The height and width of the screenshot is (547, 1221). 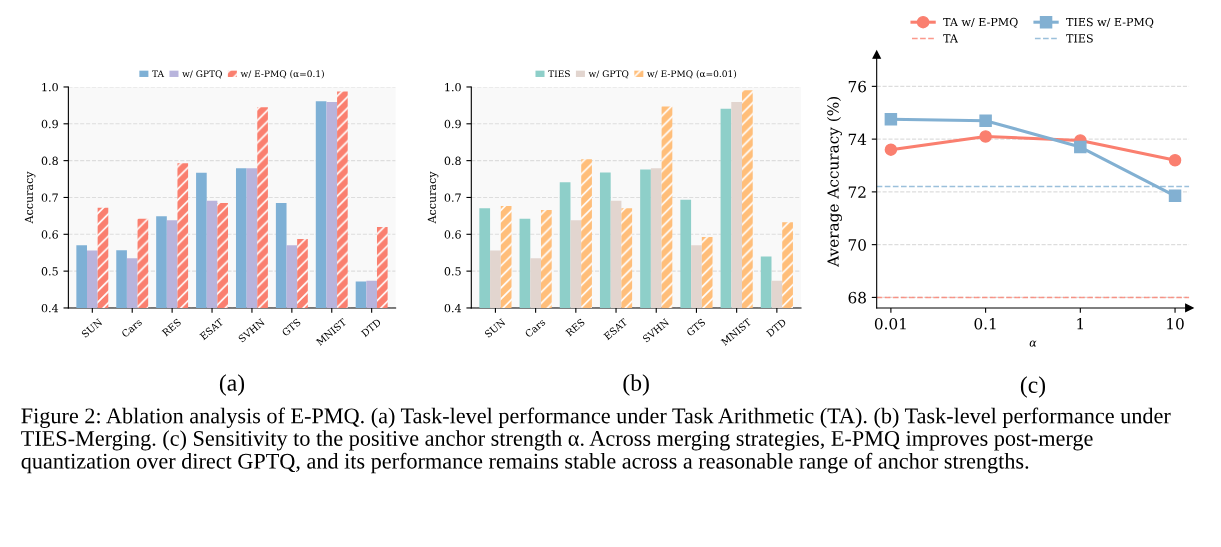 I want to click on legend-label: TIES w/ E-PMQ, so click(x=1110, y=22).